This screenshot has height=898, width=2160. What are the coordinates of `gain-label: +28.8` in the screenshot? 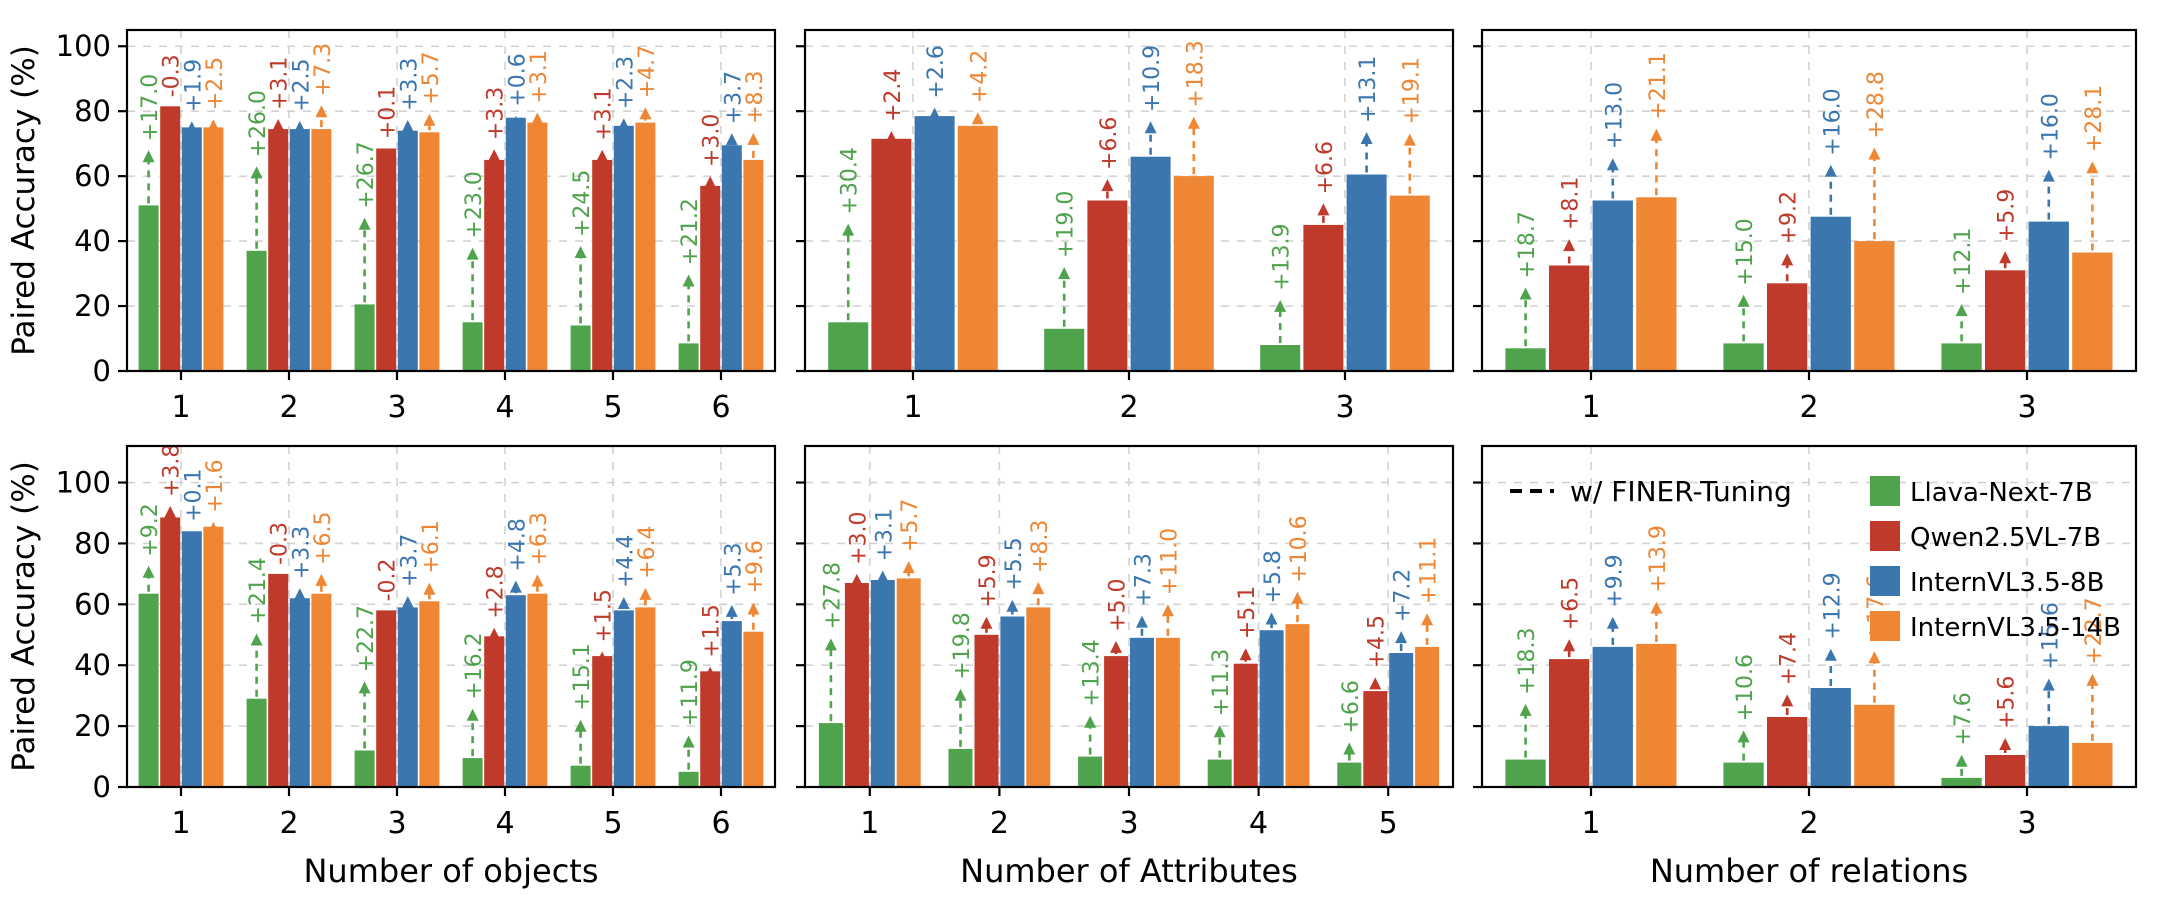 It's located at (1876, 104).